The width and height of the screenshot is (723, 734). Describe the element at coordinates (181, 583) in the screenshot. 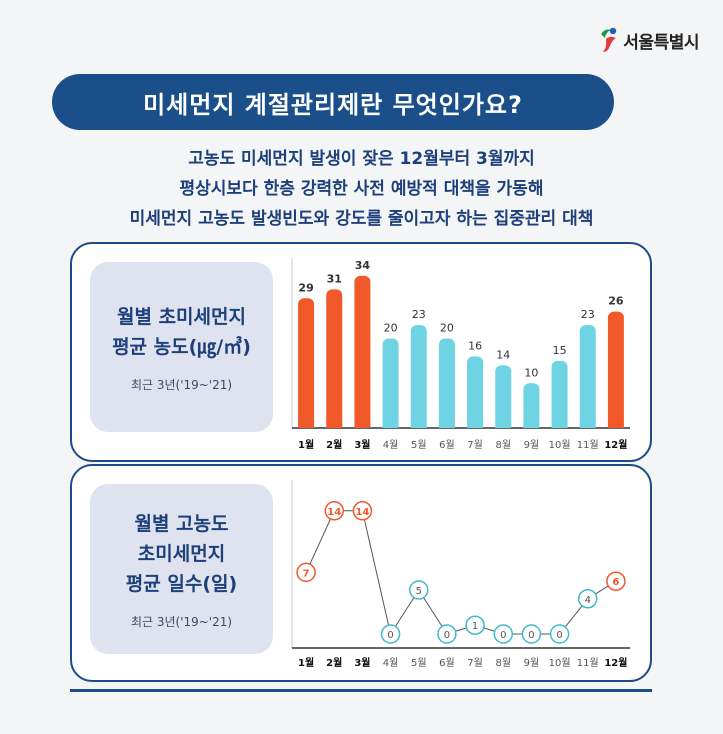

I see `highdays-title-line3: 평균 일수(일)` at that location.